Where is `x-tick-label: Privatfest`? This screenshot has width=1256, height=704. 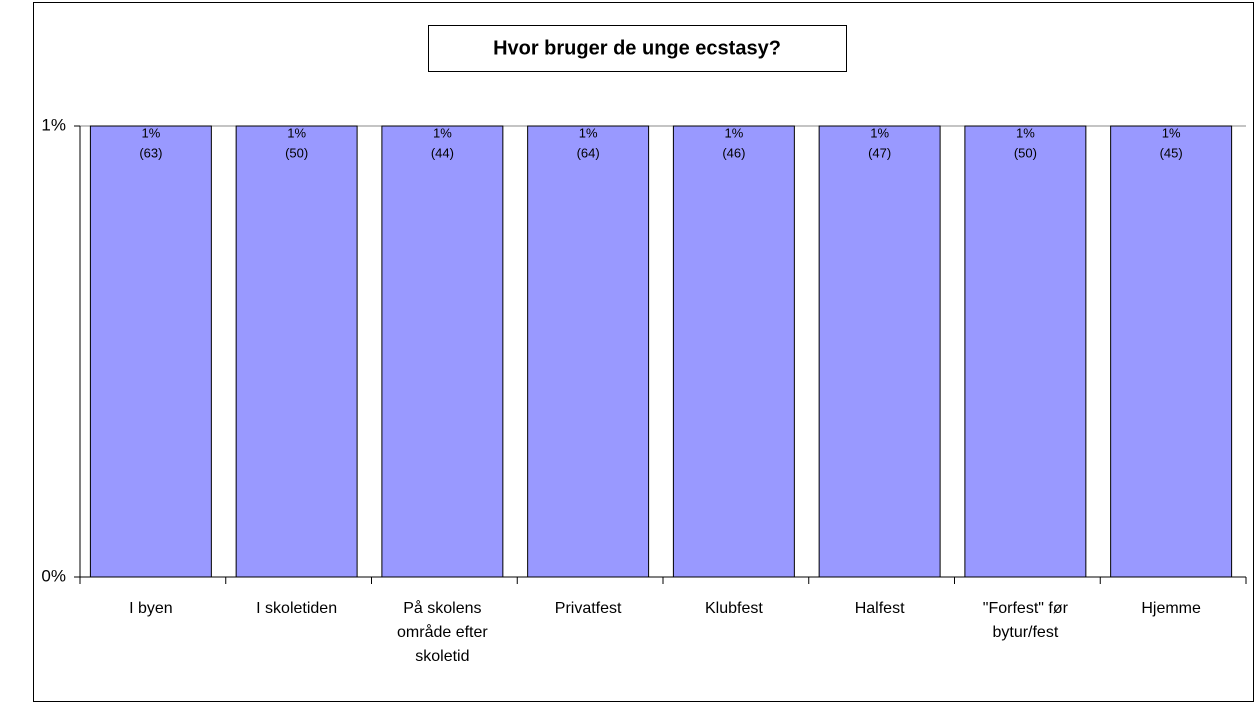
x-tick-label: Privatfest is located at coordinates (588, 608).